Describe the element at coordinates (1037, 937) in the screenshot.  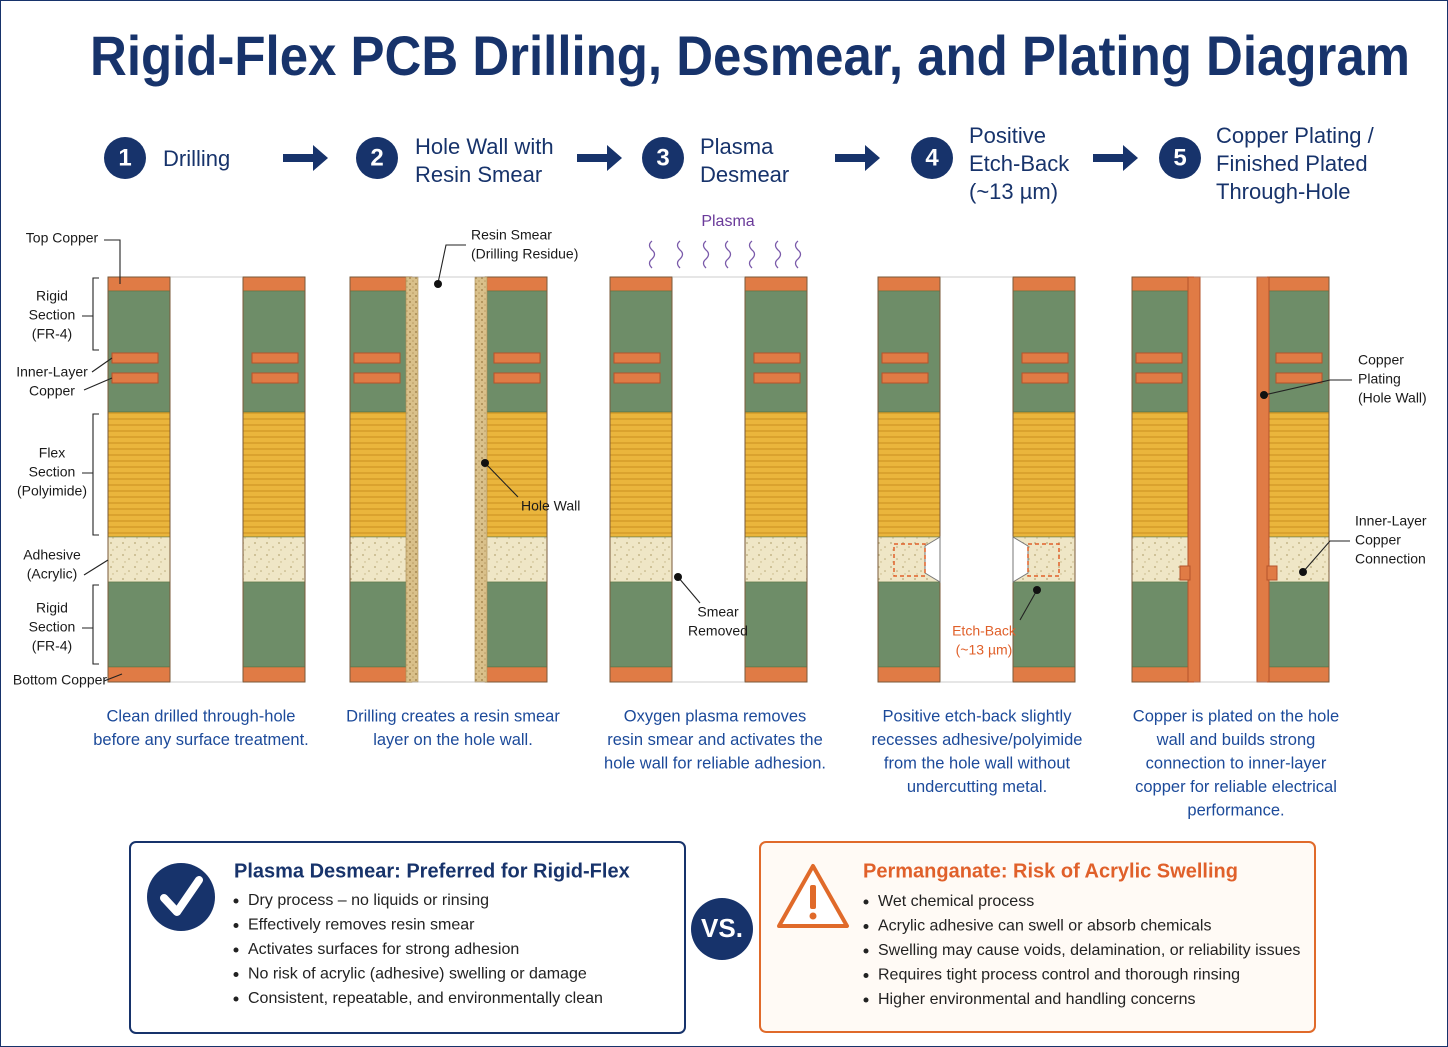
I see `permanganate-box` at that location.